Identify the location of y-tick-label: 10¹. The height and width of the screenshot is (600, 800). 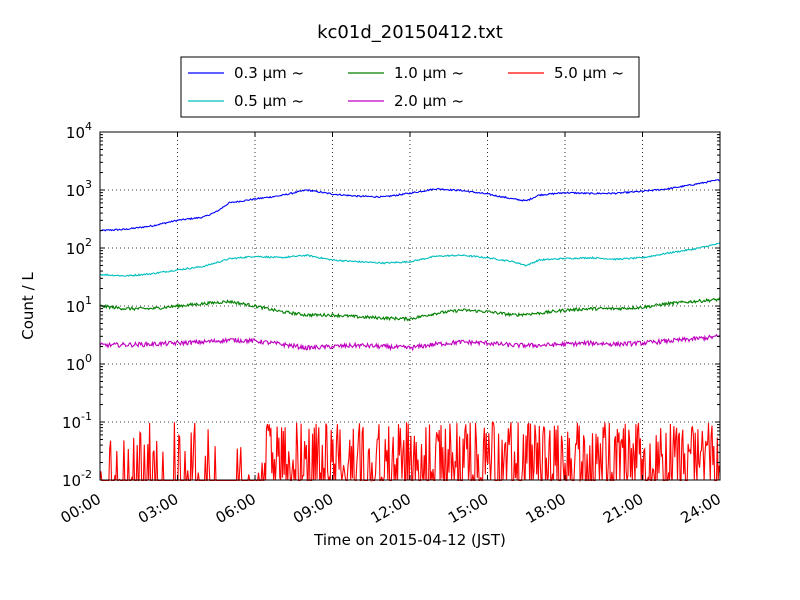
(79, 305).